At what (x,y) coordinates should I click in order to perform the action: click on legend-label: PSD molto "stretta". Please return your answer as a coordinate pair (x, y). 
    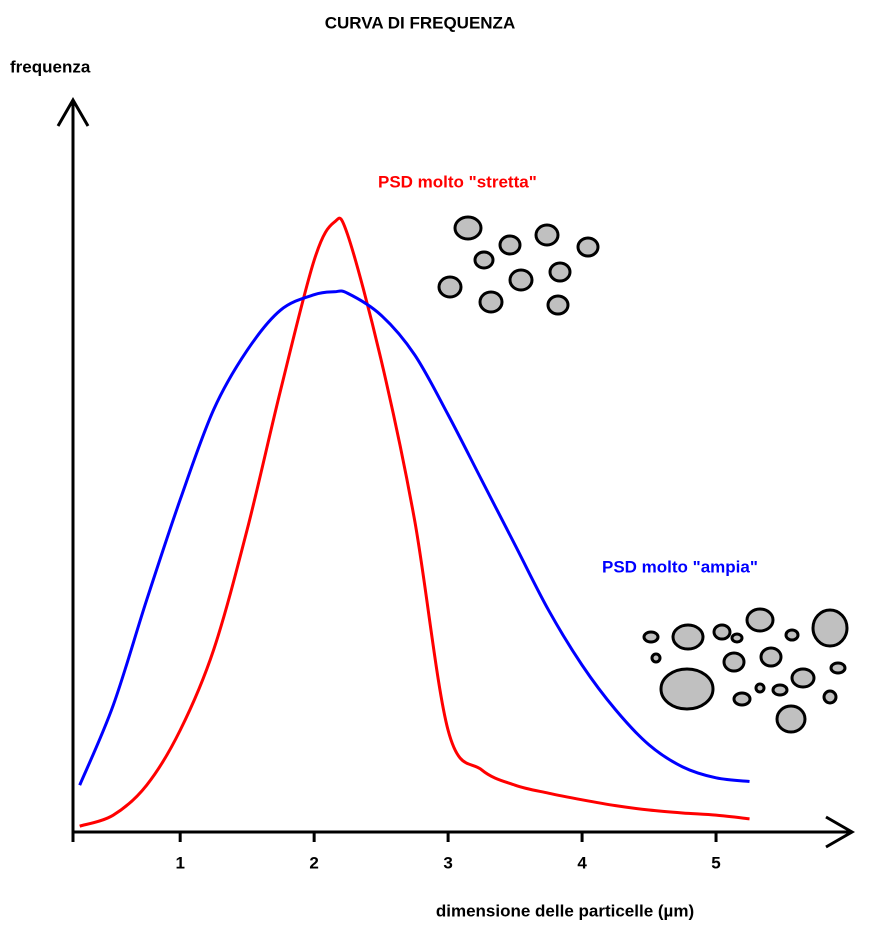
    Looking at the image, I should click on (457, 181).